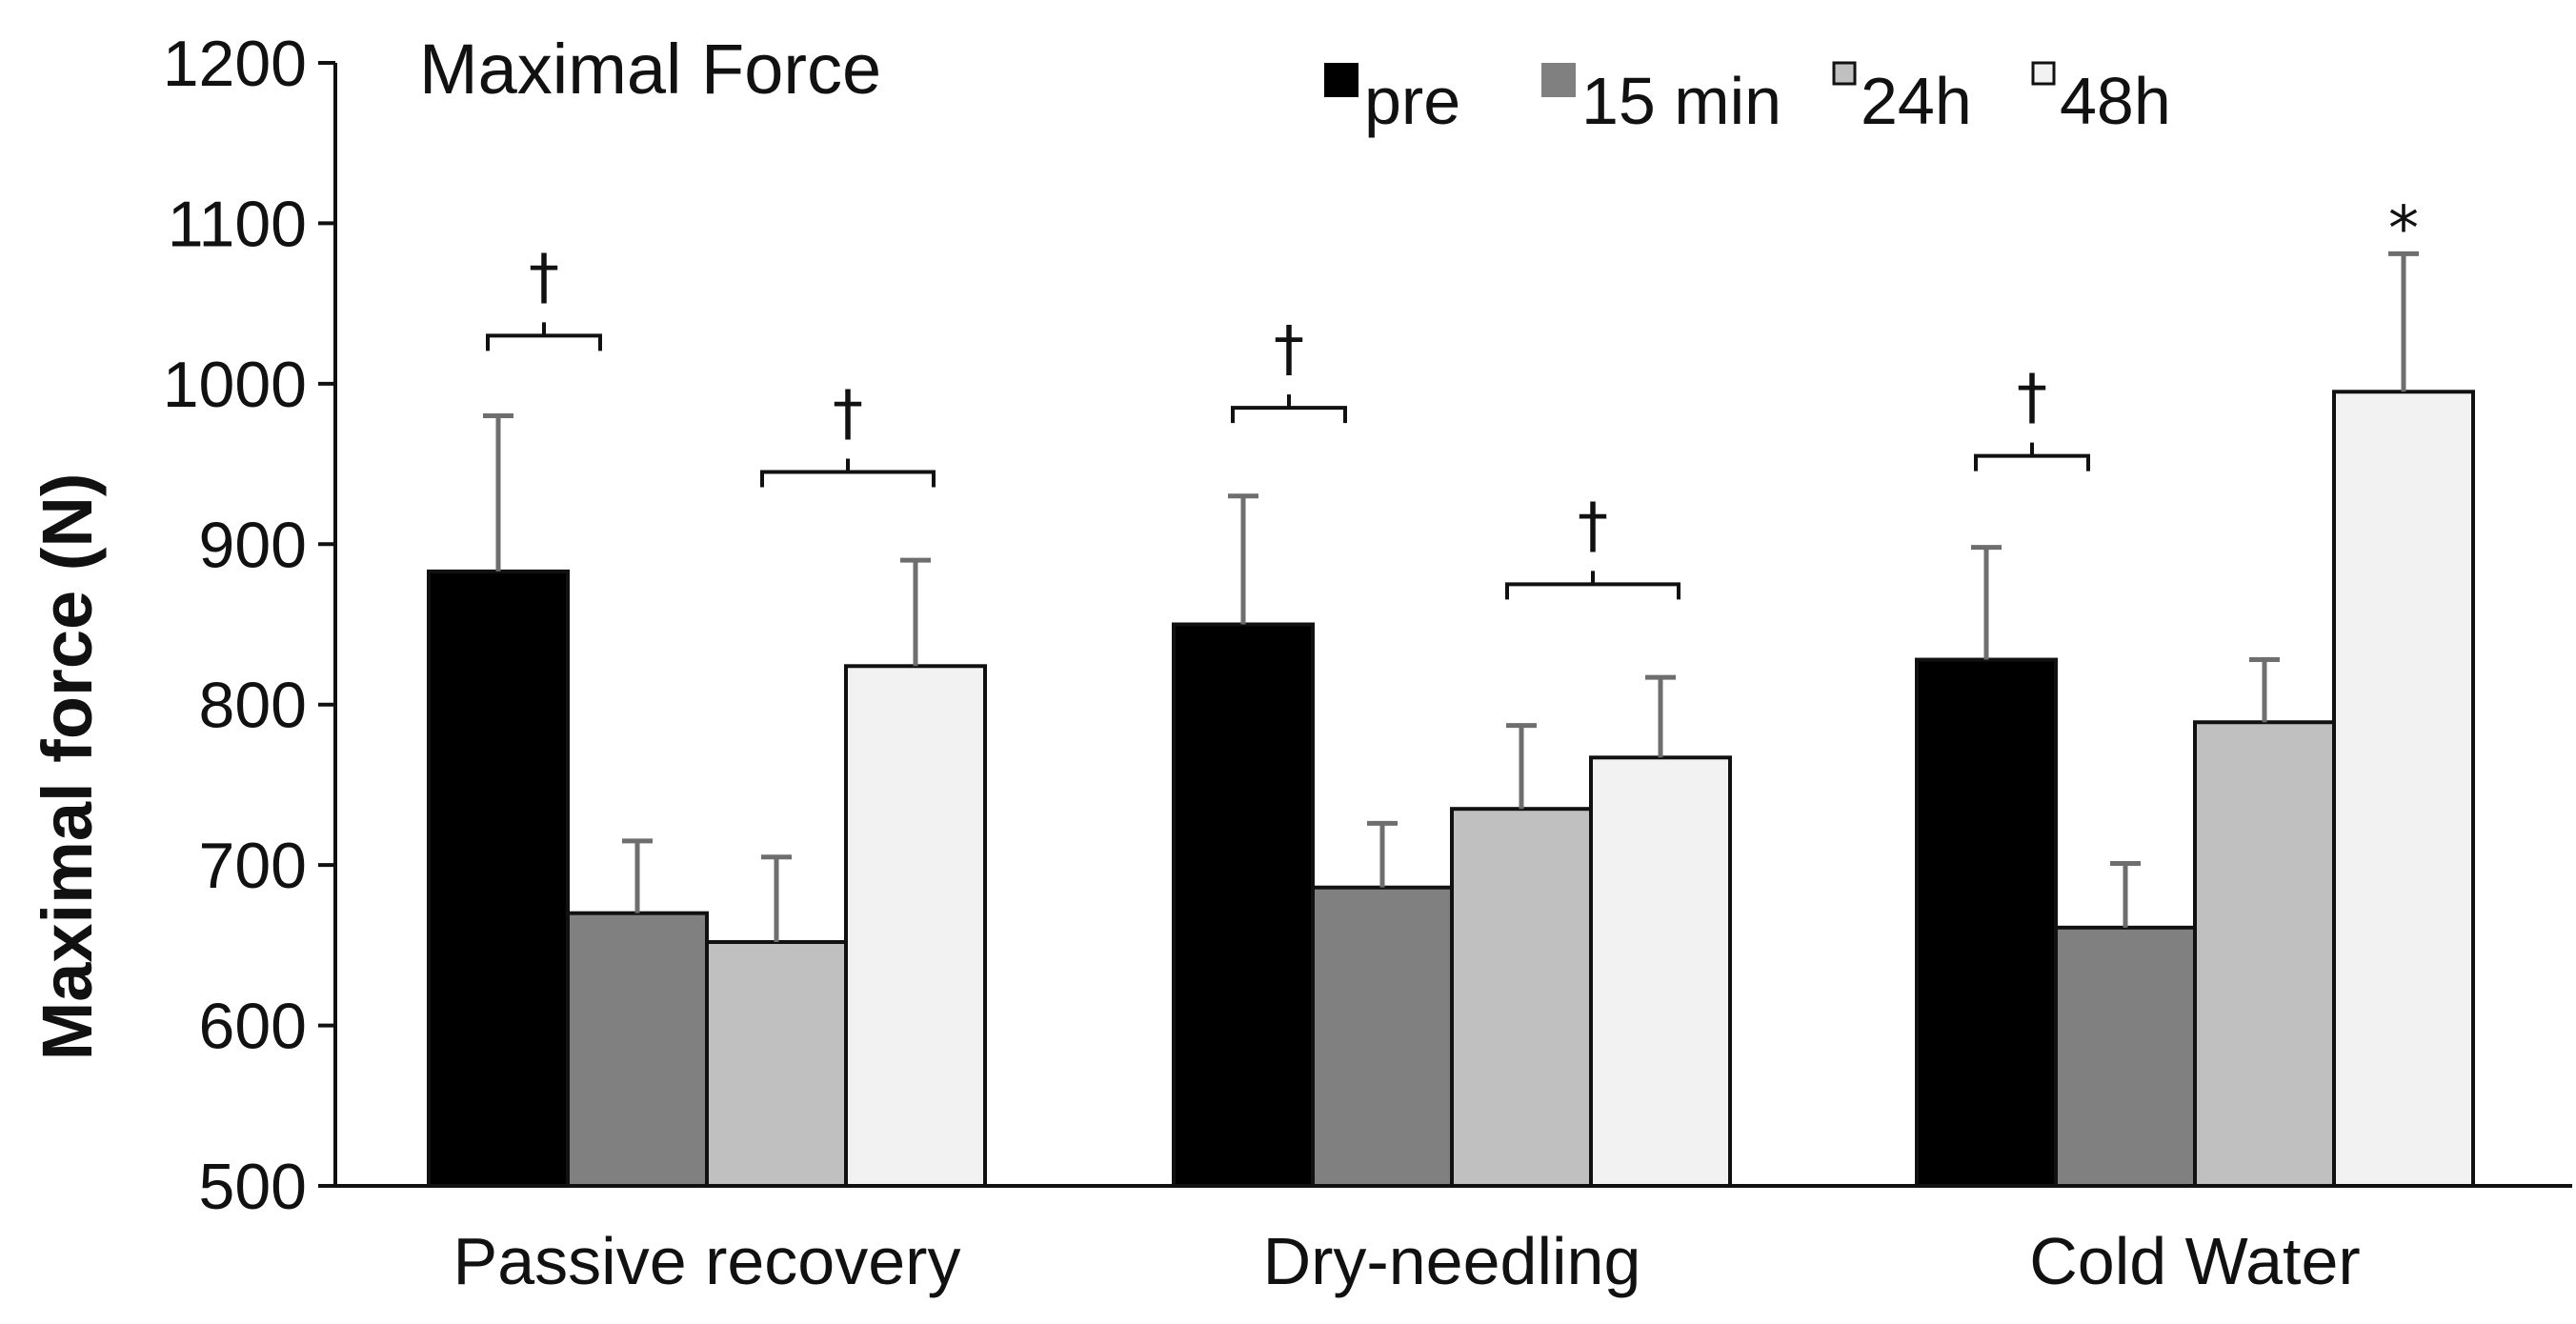 The width and height of the screenshot is (2576, 1324). Describe the element at coordinates (253, 545) in the screenshot. I see `y-tick-label: 900` at that location.